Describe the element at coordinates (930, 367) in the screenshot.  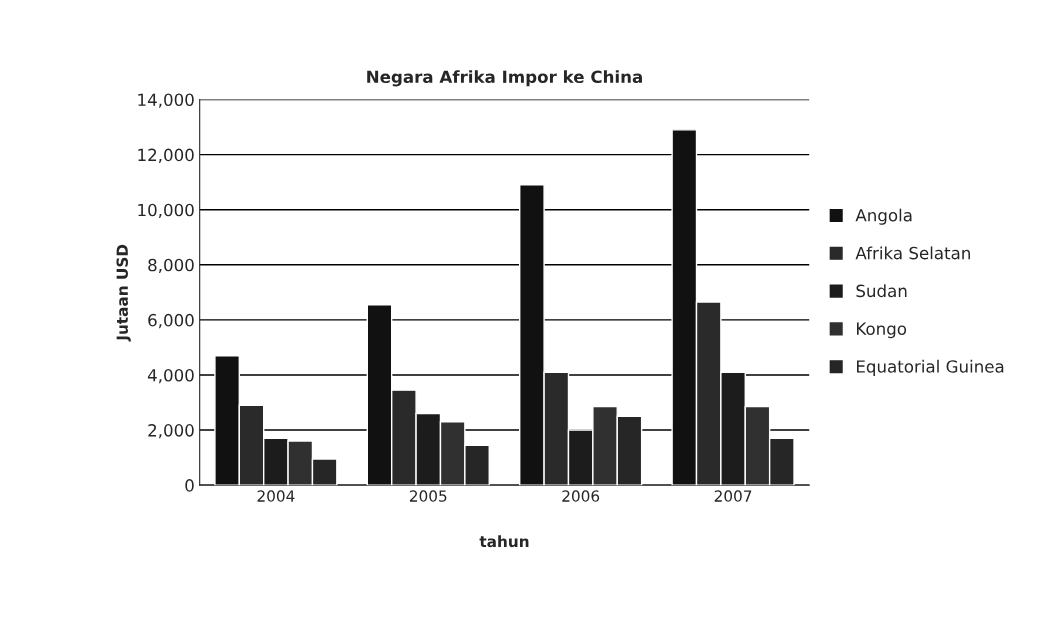
I see `legend-label: Equatorial Guinea` at that location.